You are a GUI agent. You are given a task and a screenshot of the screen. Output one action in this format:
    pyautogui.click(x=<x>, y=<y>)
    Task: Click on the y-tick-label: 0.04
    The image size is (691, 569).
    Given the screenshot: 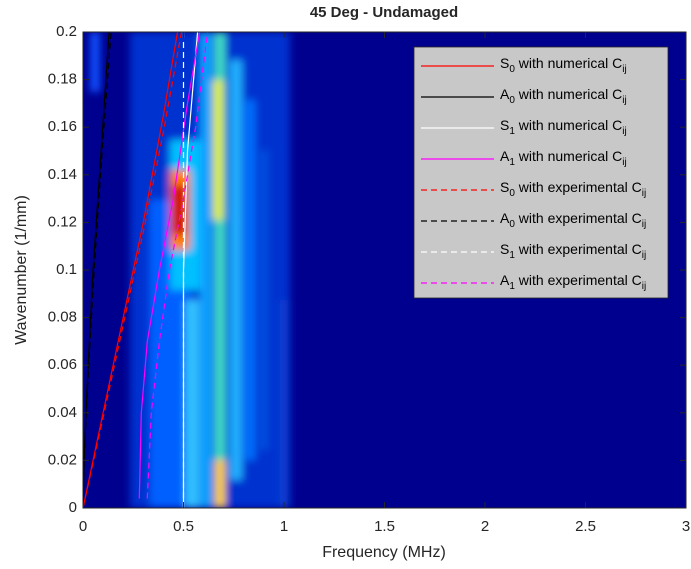 What is the action you would take?
    pyautogui.click(x=62, y=412)
    